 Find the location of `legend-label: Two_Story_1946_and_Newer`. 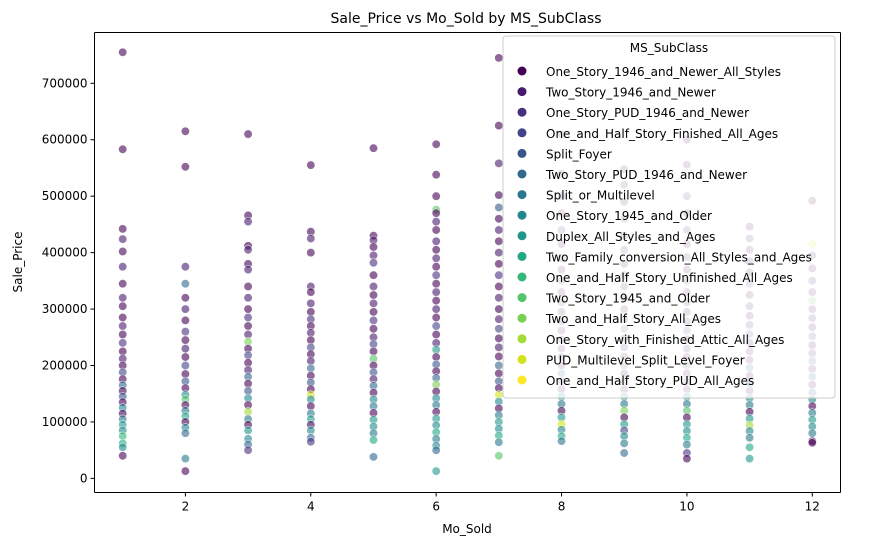

legend-label: Two_Story_1946_and_Newer is located at coordinates (630, 93).